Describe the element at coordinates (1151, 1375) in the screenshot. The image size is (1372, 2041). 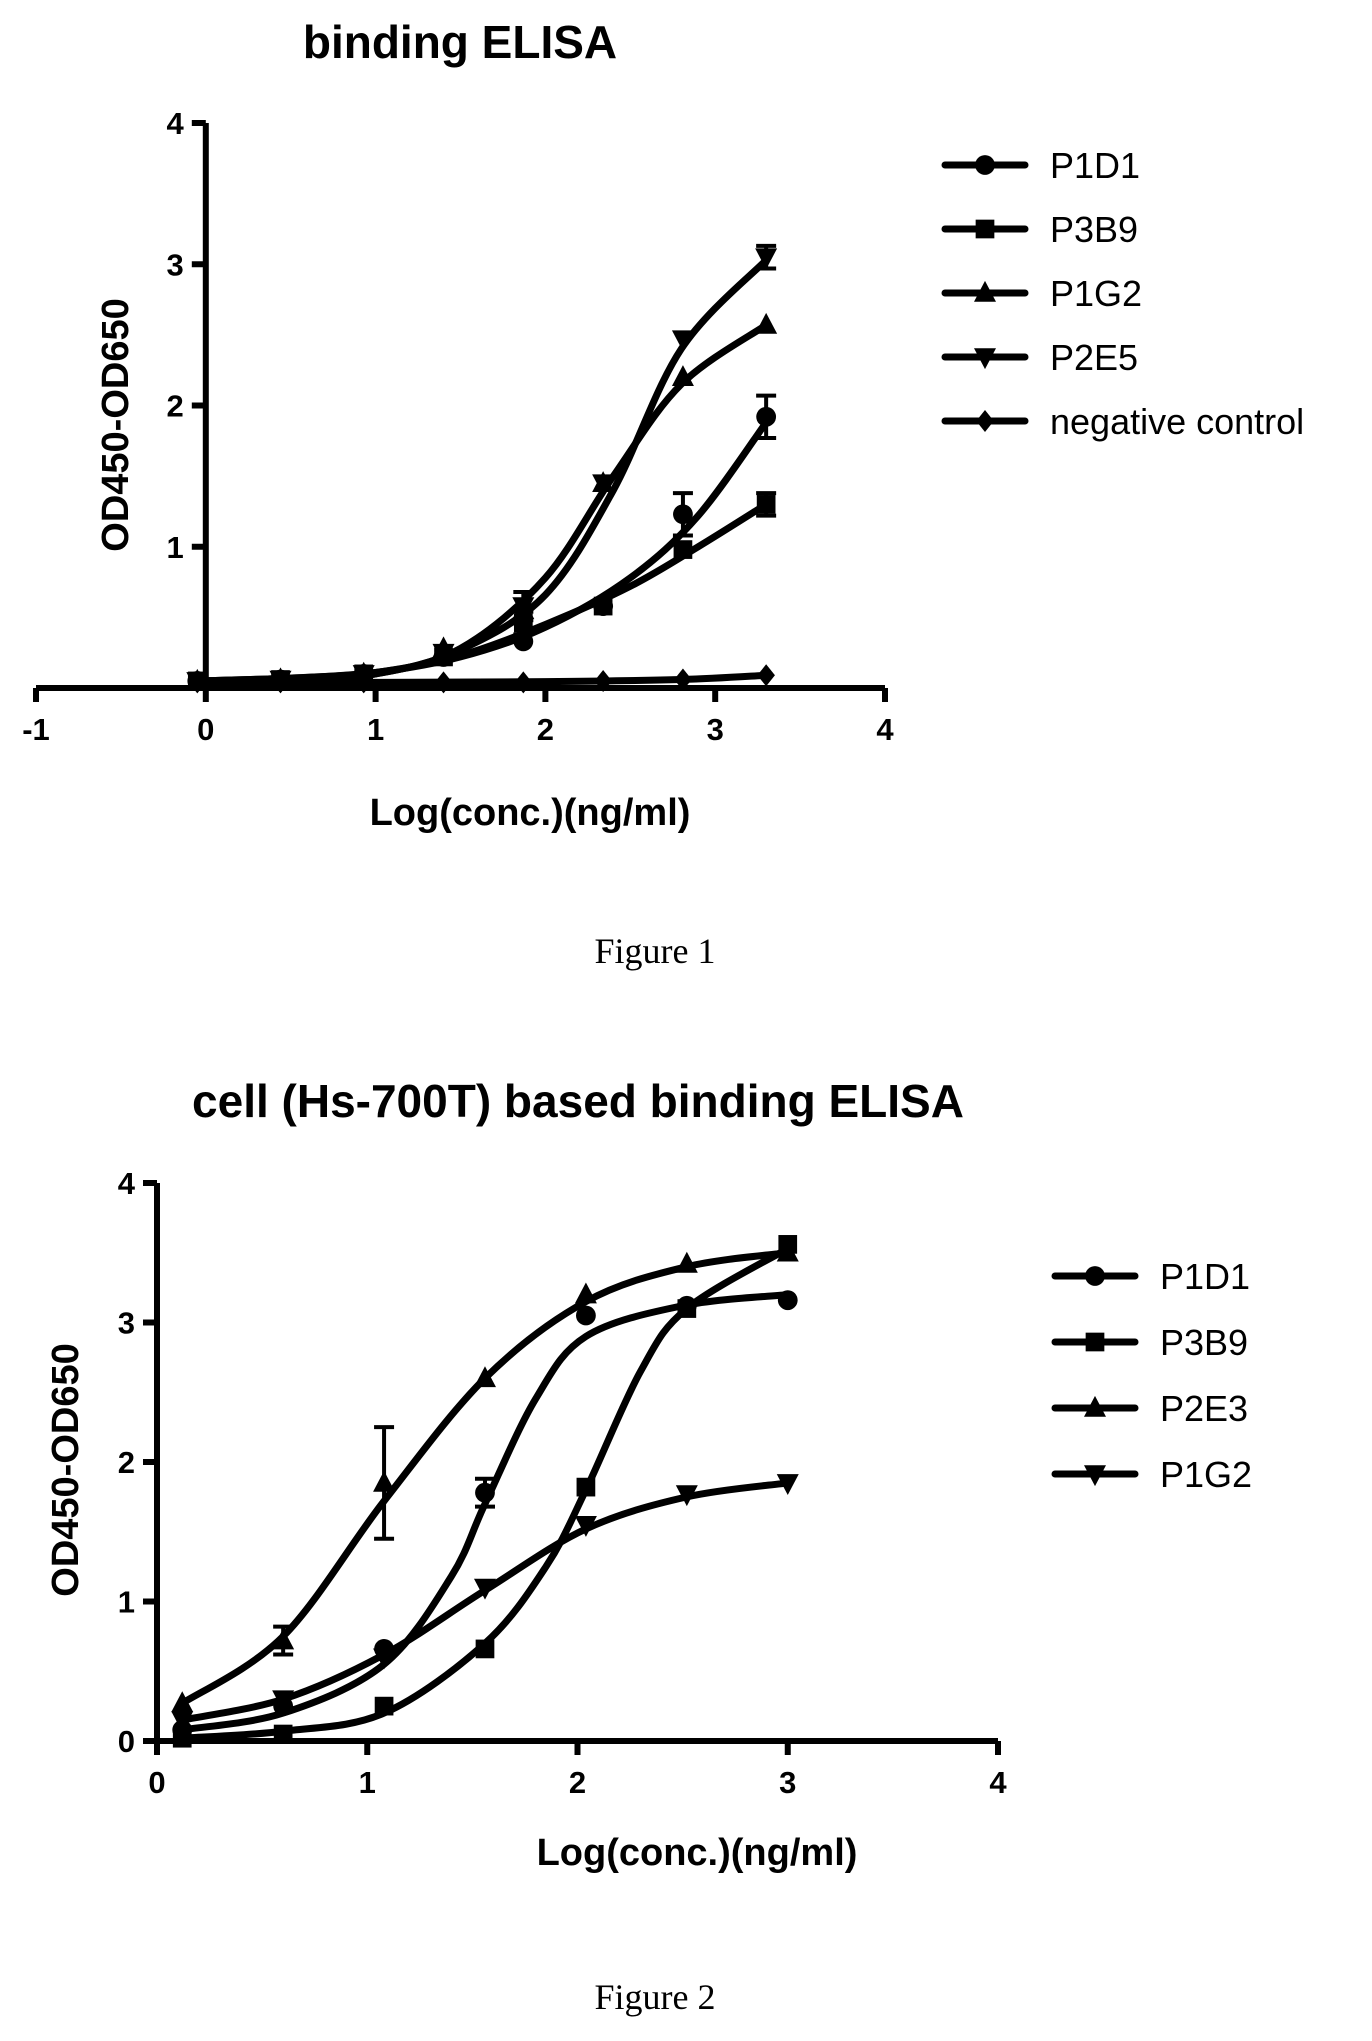
I see `legend: P1D1 P3B9 P2E3 P1G2` at that location.